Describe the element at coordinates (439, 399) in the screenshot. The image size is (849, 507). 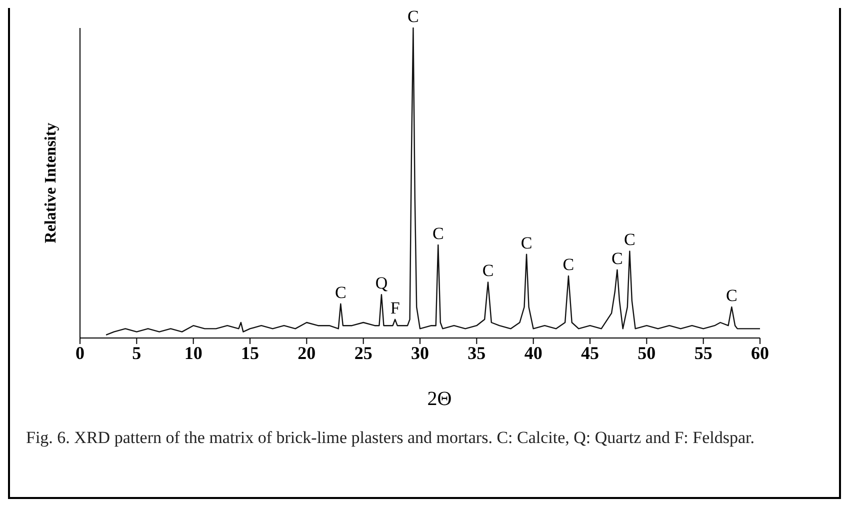
I see `x-axis-title: 2Θ` at that location.